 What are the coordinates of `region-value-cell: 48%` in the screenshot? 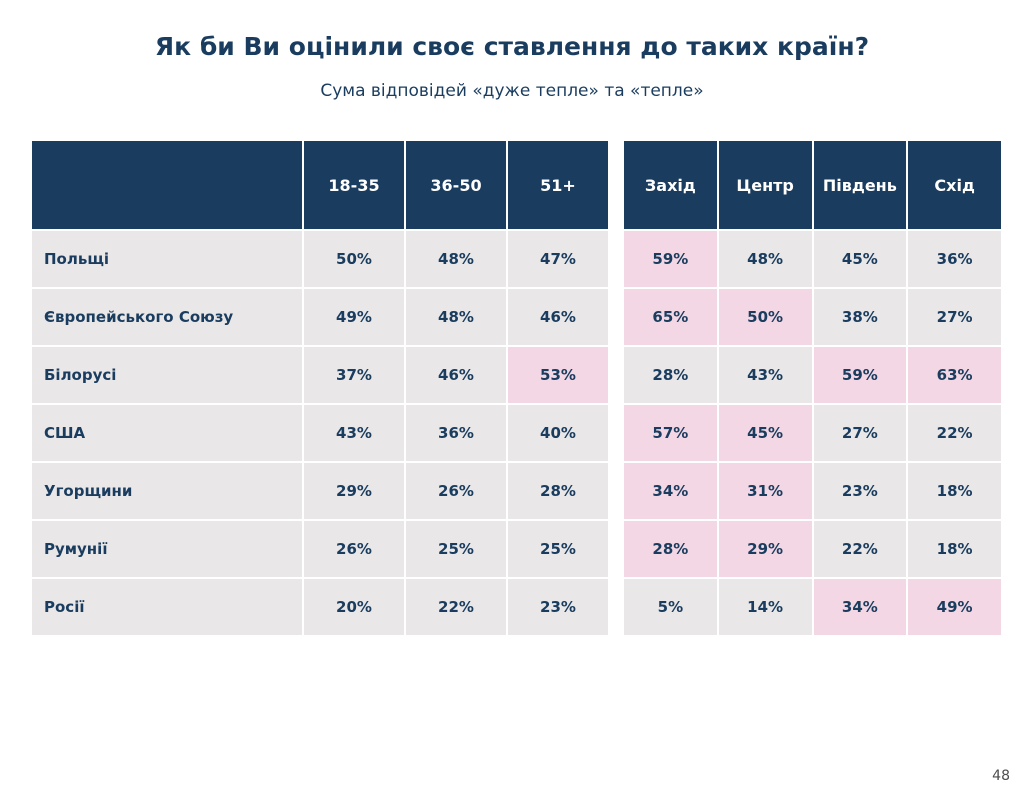 It's located at (765, 259).